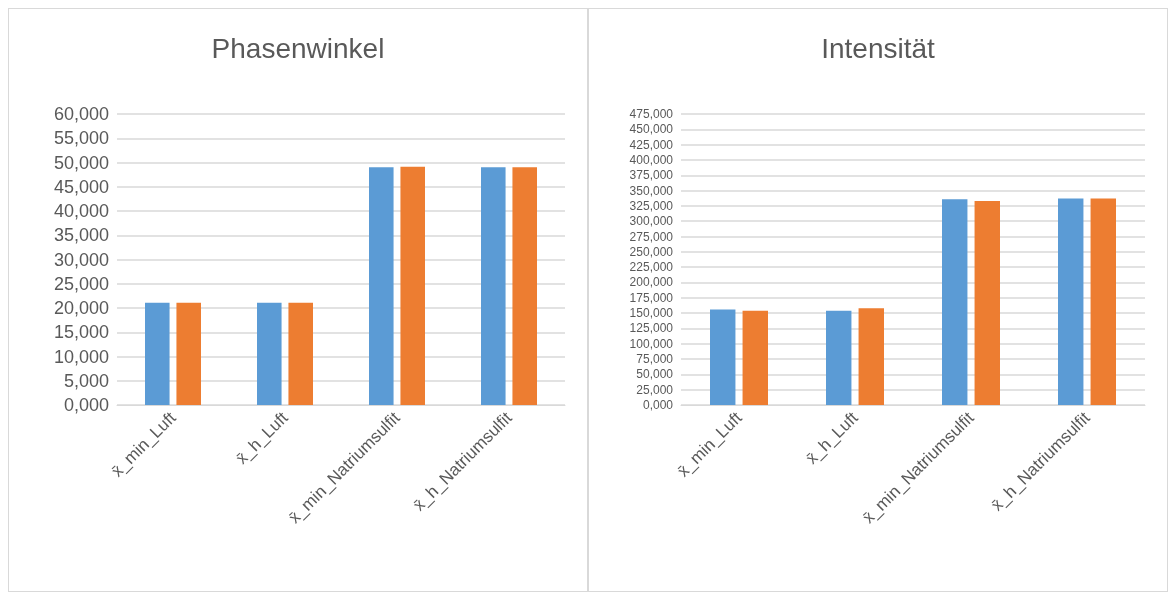 This screenshot has height=592, width=1173. I want to click on y-tick-label: 325,000, so click(651, 205).